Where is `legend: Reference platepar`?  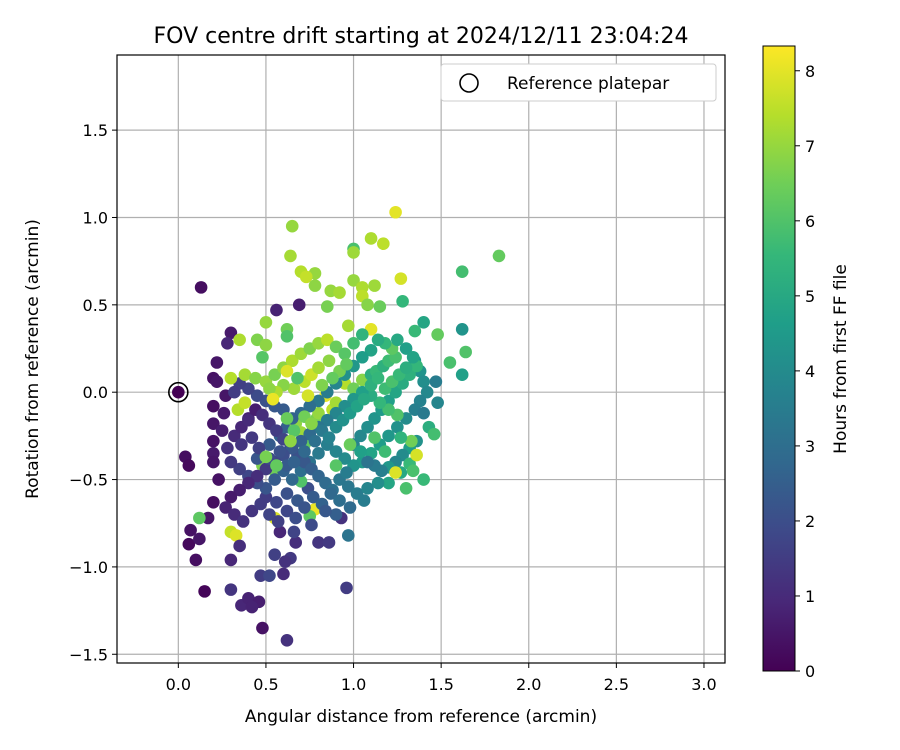
legend: Reference platepar is located at coordinates (578, 82).